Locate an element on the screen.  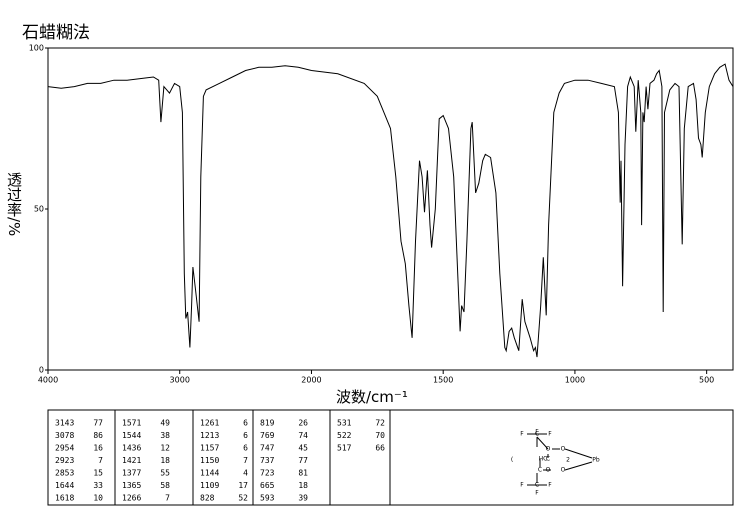
peak-wavenumber: 1644 is located at coordinates (64, 485).